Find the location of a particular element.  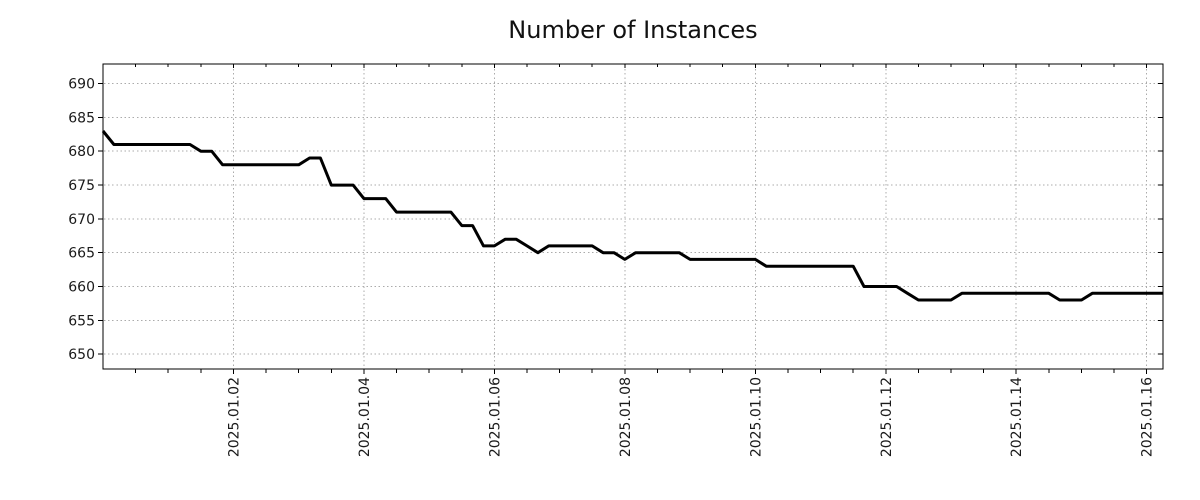

x-tick-label: 2025.01.02 is located at coordinates (234, 417).